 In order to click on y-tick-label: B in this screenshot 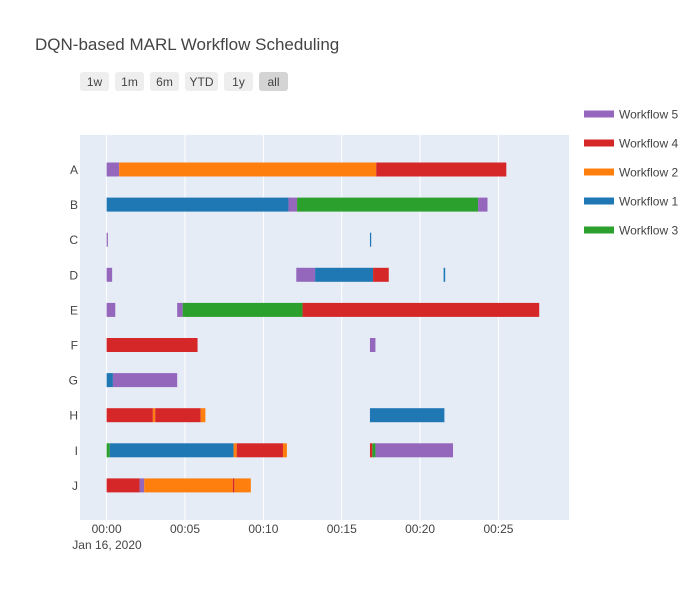, I will do `click(74, 205)`.